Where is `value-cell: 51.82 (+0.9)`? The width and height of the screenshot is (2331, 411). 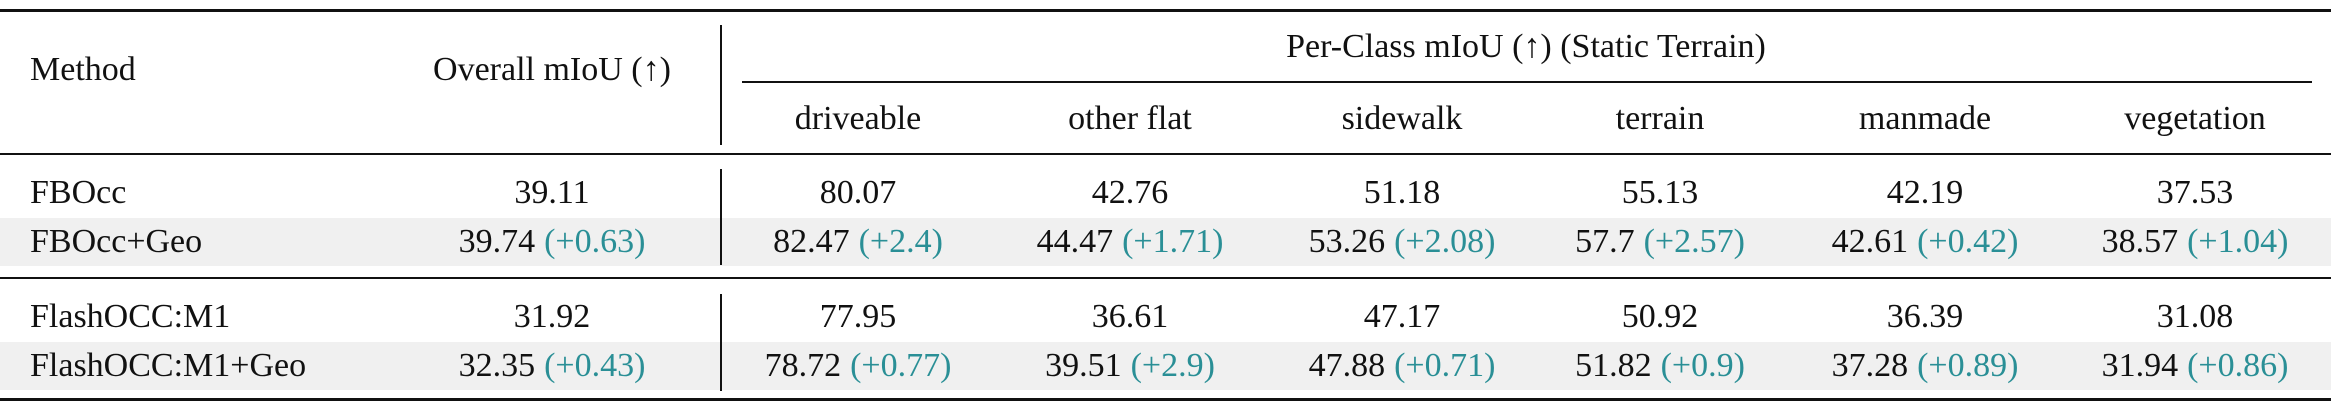
value-cell: 51.82 (+0.9) is located at coordinates (1660, 366).